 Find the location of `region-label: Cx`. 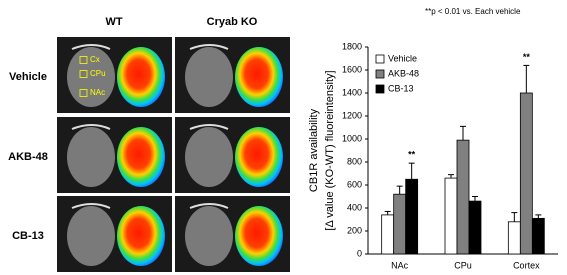

region-label: Cx is located at coordinates (95, 59).